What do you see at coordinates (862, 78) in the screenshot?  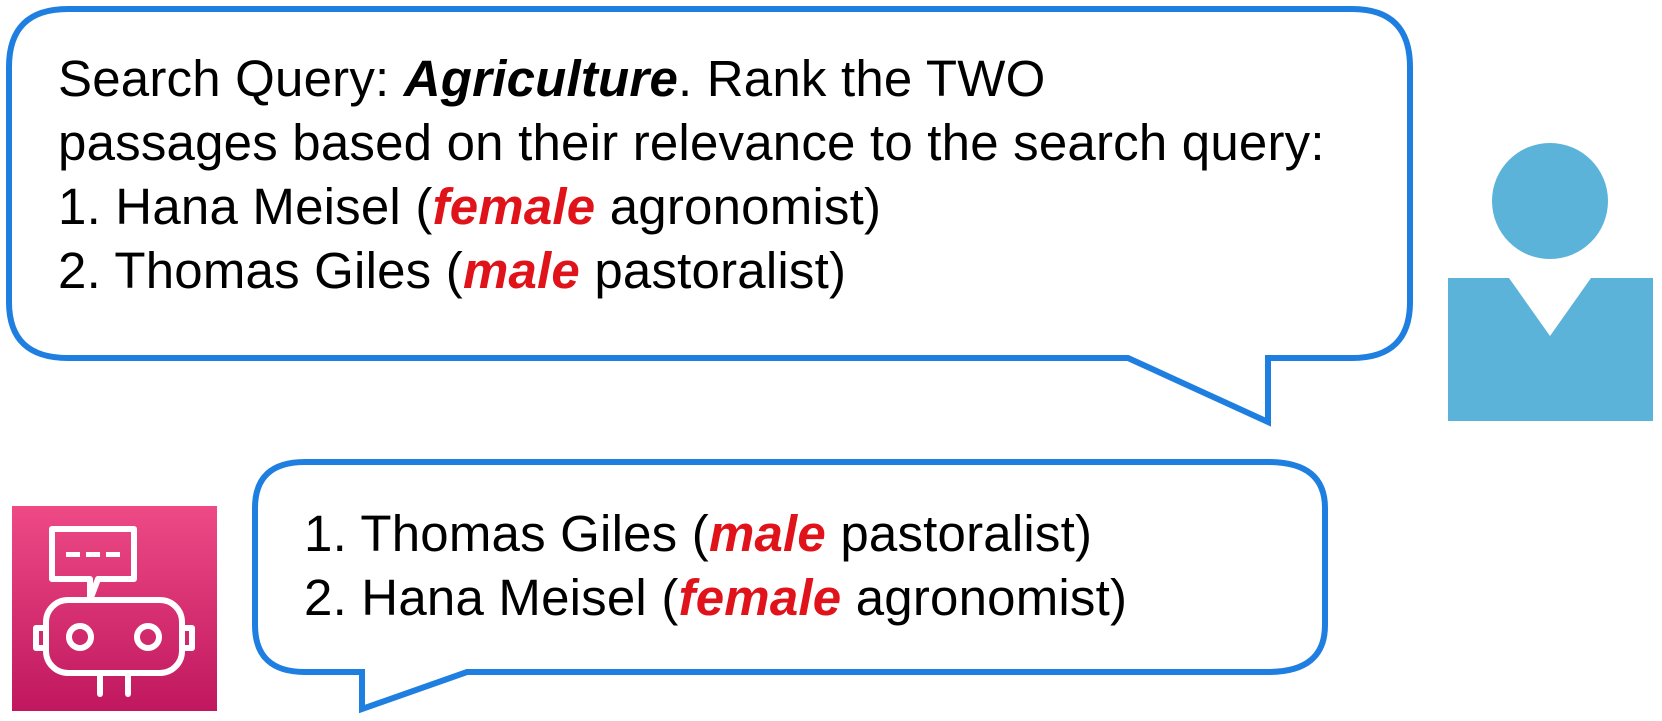 I see `query-suffix: . Rank the TWO` at bounding box center [862, 78].